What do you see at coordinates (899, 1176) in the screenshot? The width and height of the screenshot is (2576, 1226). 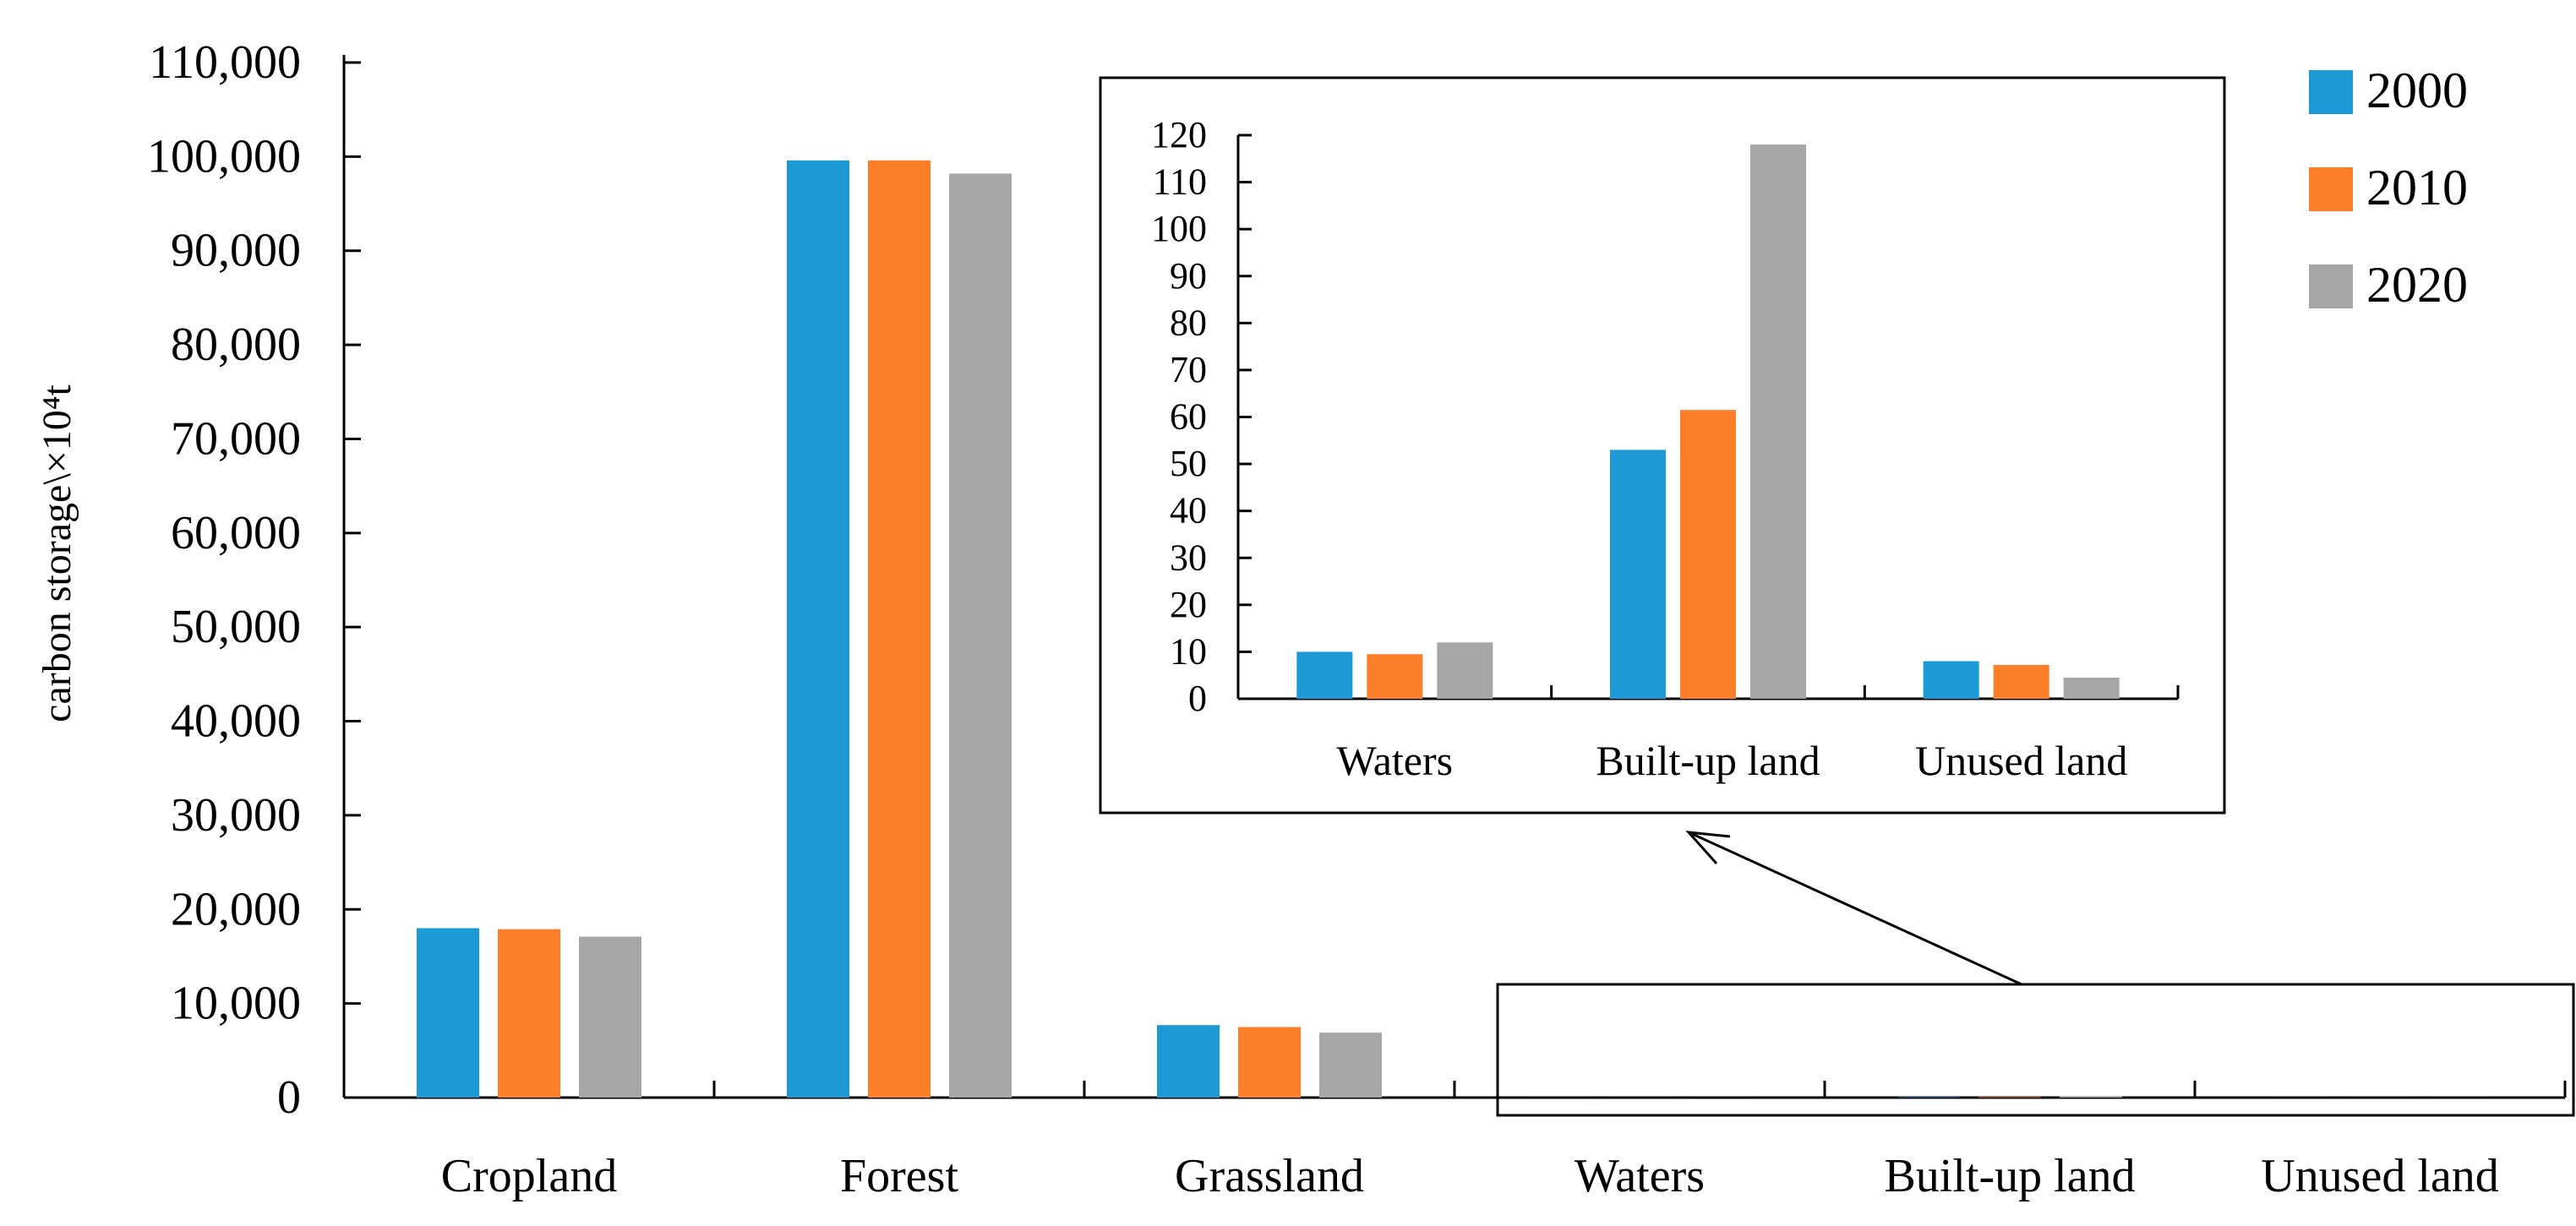 I see `x-tick-label: Forest` at bounding box center [899, 1176].